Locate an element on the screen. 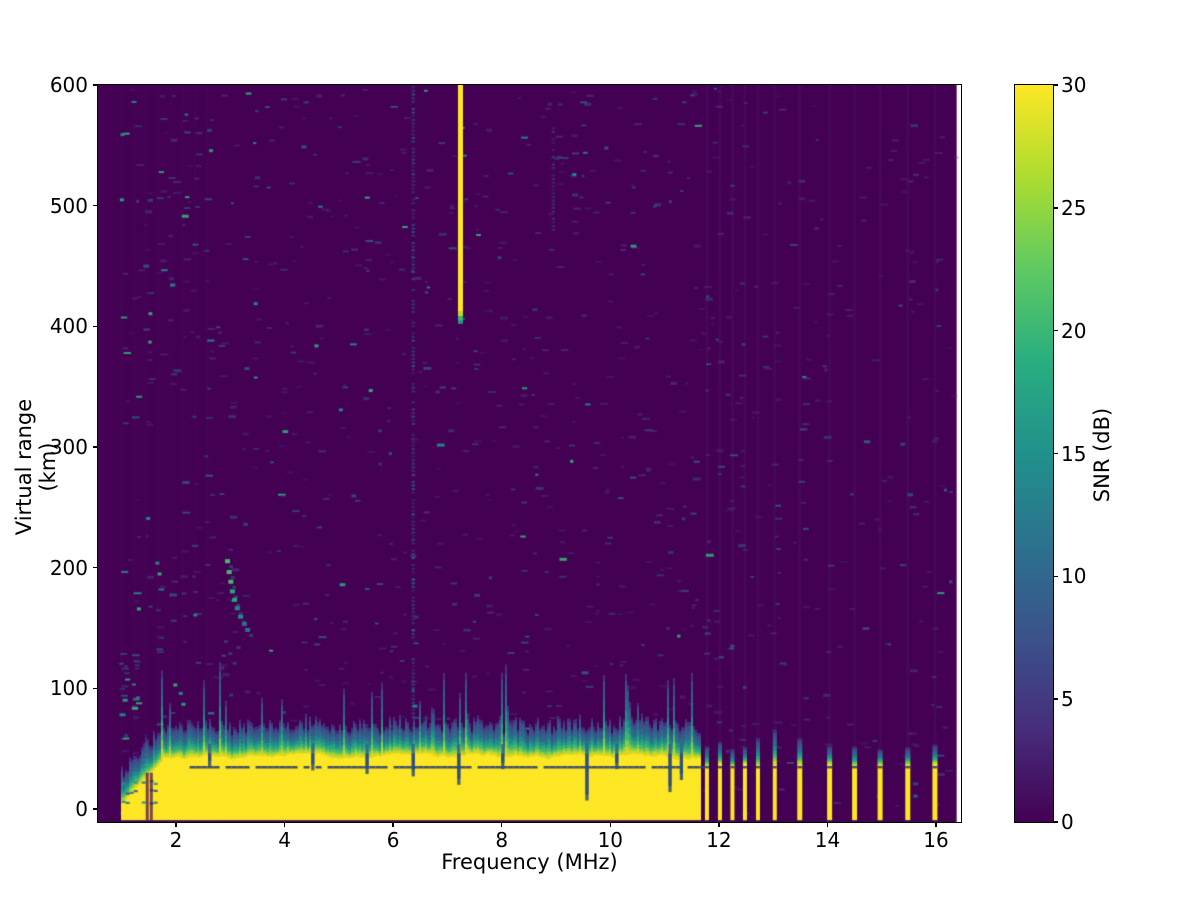 This screenshot has height=900, width=1200. x-tick-label: 12 is located at coordinates (719, 840).